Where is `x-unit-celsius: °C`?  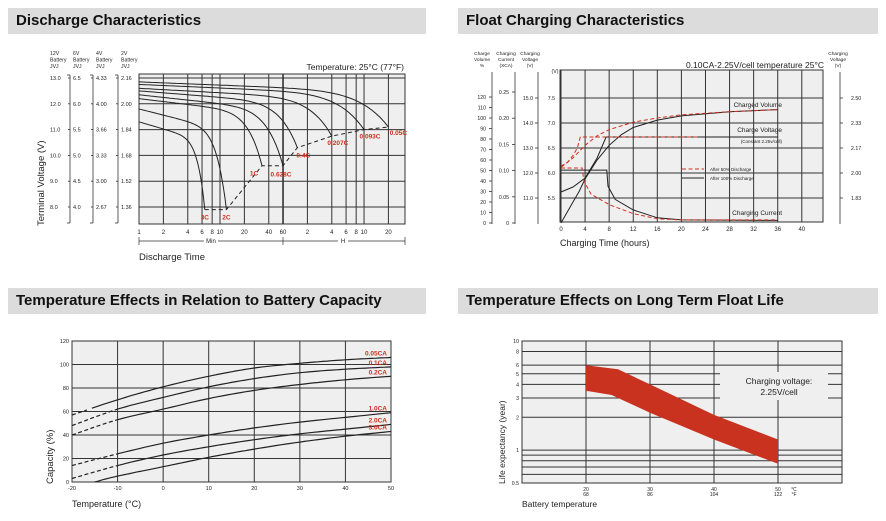
x-unit-celsius: °C is located at coordinates (794, 490).